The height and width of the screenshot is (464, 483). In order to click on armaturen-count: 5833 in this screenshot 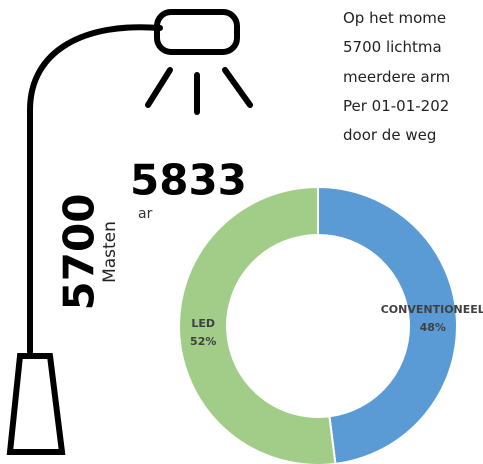, I will do `click(188, 180)`.